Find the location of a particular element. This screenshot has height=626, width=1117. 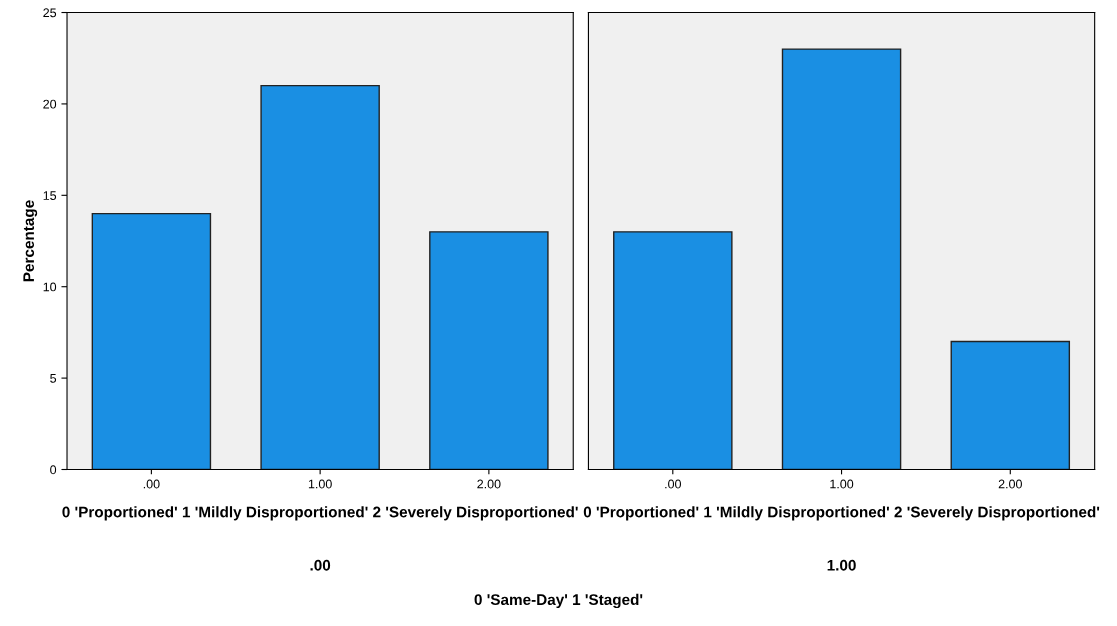

y-tick-label: 5 is located at coordinates (53, 378).